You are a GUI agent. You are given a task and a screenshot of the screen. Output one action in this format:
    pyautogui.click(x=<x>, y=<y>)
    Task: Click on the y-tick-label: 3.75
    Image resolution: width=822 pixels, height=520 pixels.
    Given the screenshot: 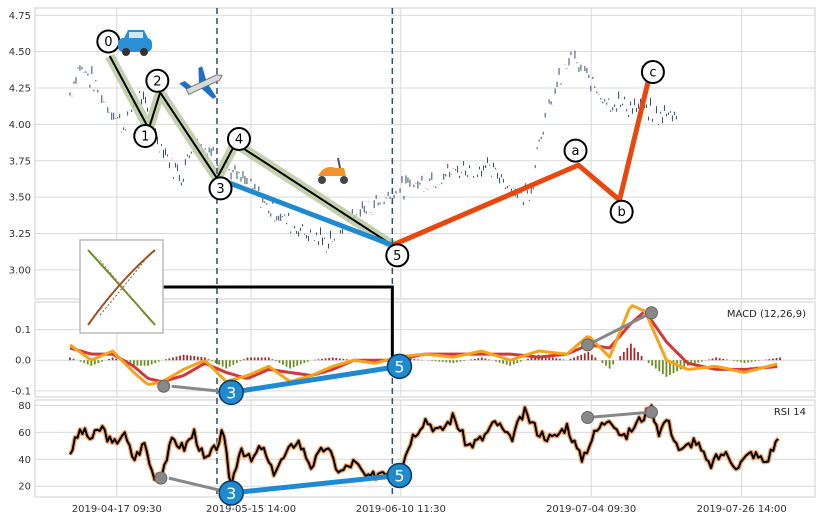 What is the action you would take?
    pyautogui.click(x=20, y=161)
    